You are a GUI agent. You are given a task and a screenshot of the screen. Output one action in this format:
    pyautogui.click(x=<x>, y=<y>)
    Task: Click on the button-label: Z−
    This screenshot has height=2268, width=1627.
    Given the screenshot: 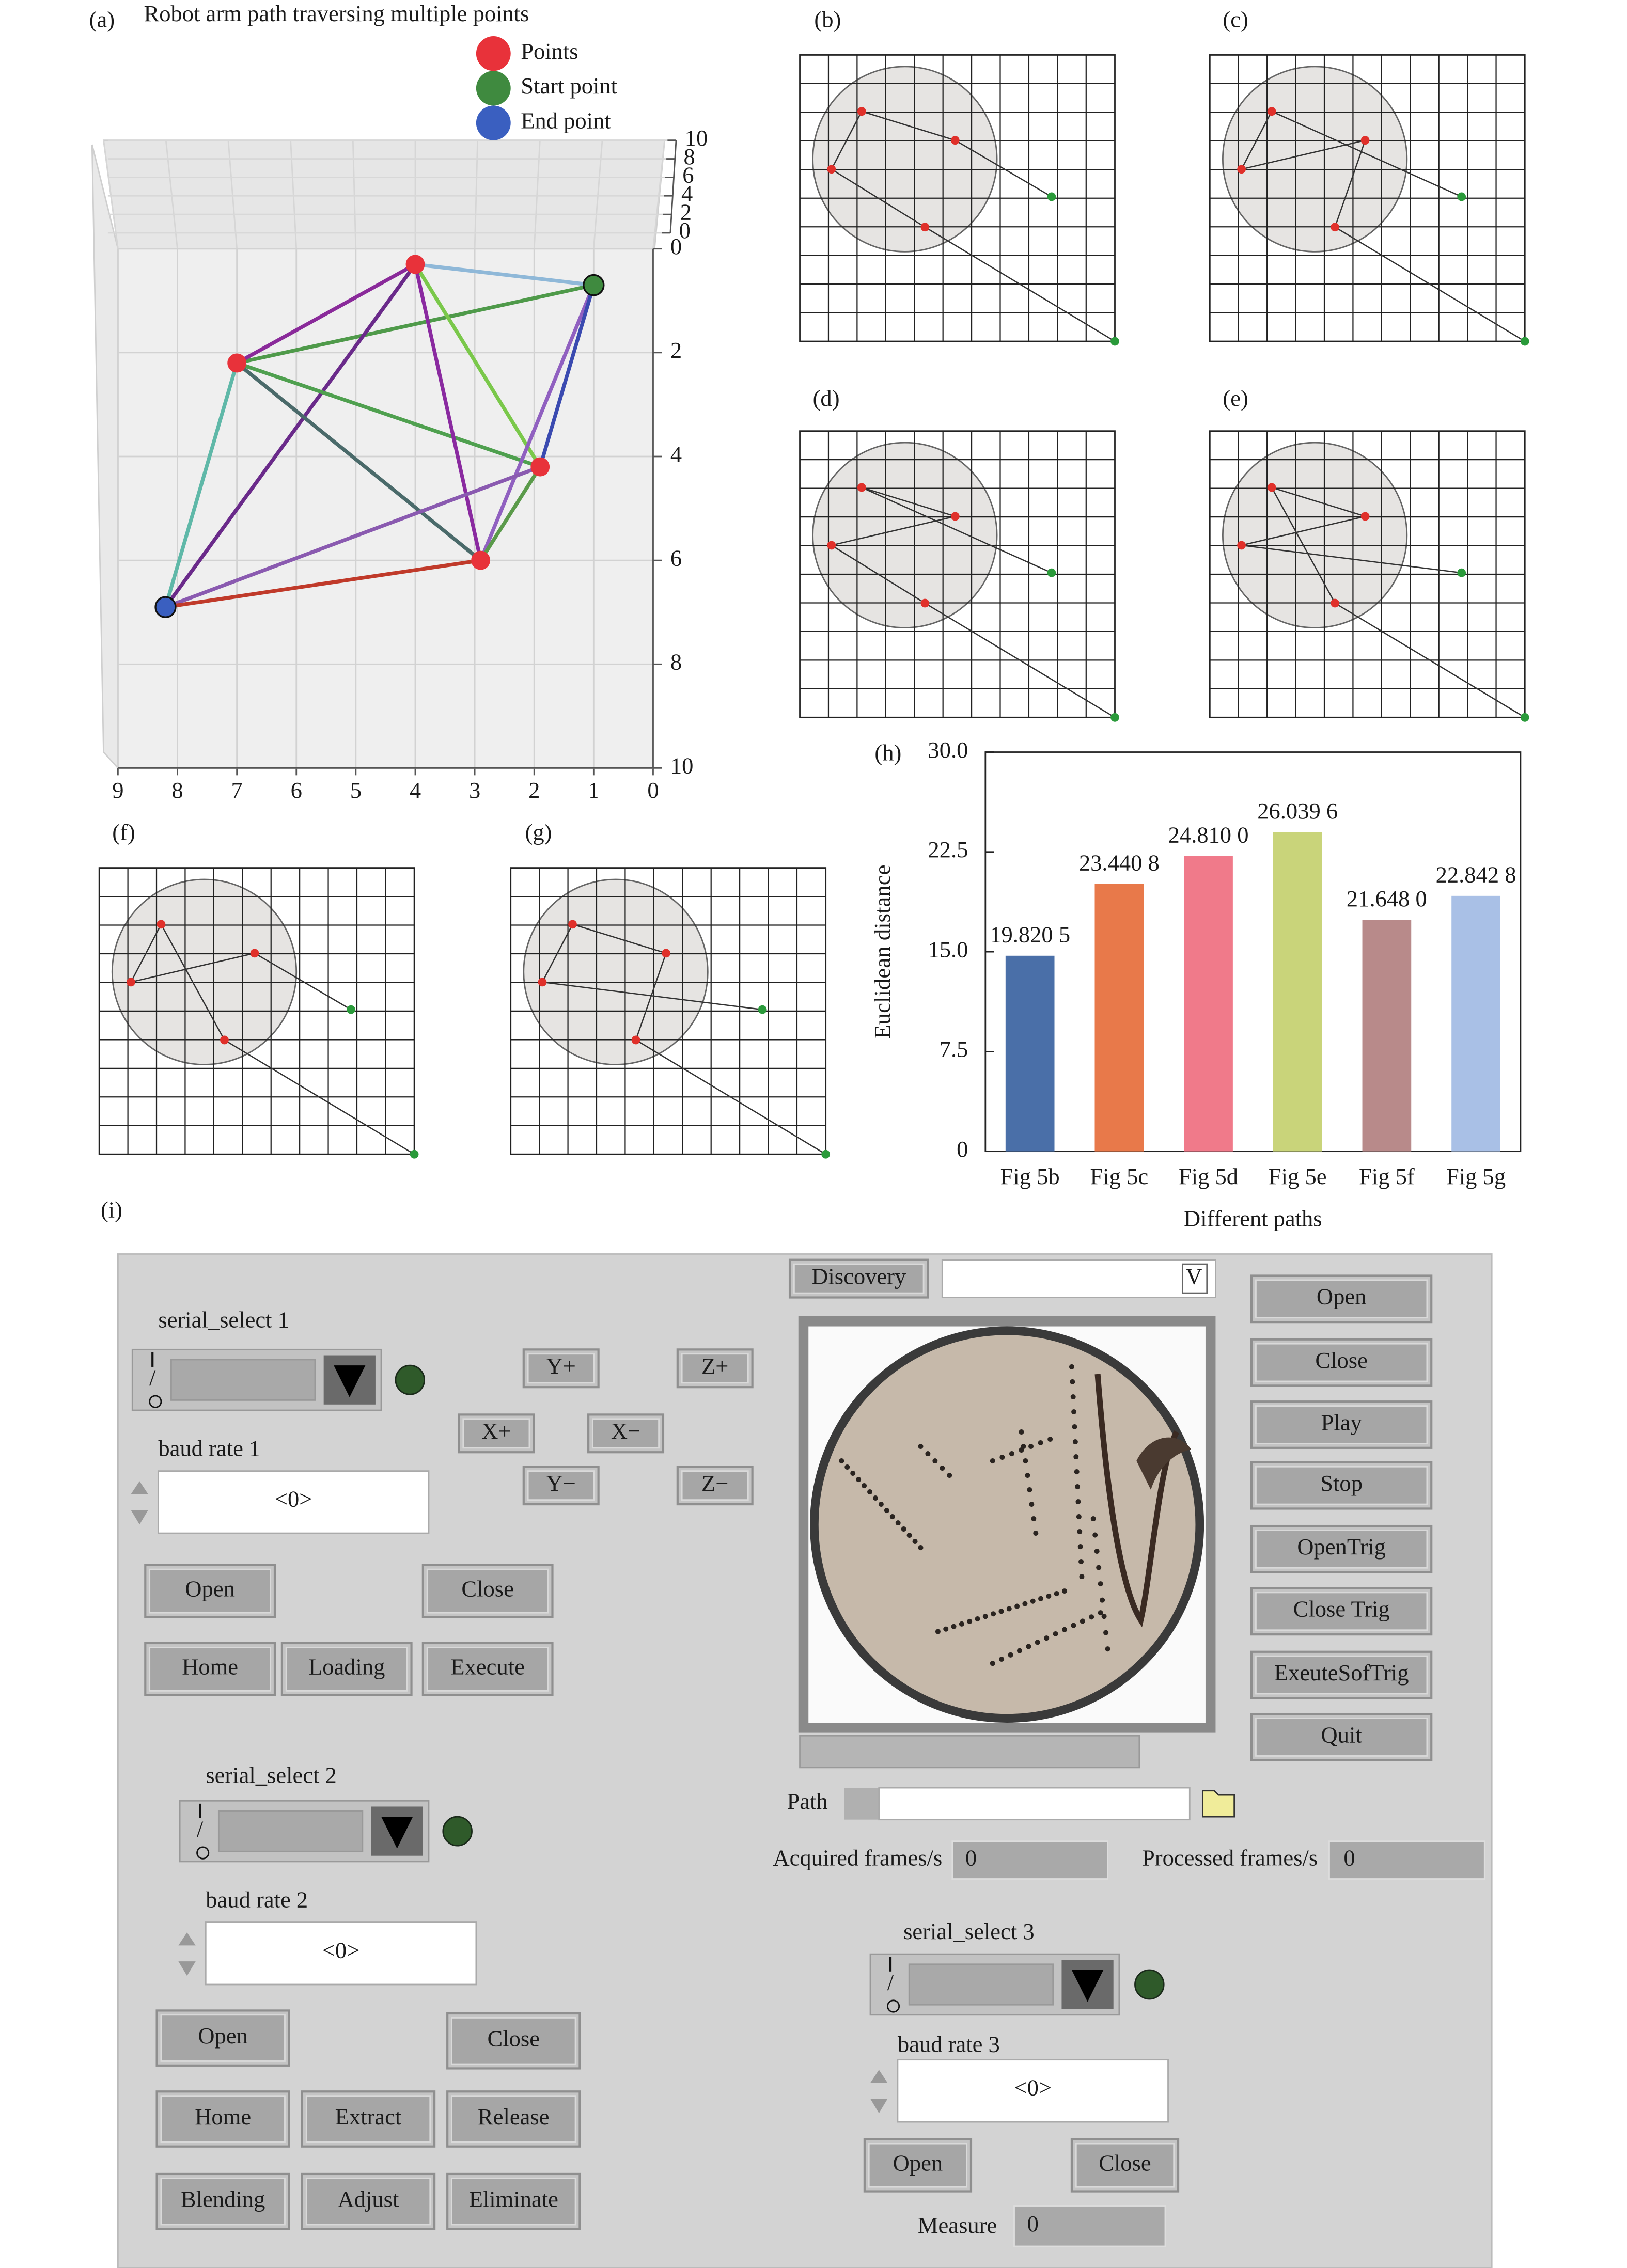 What is the action you would take?
    pyautogui.click(x=714, y=1483)
    